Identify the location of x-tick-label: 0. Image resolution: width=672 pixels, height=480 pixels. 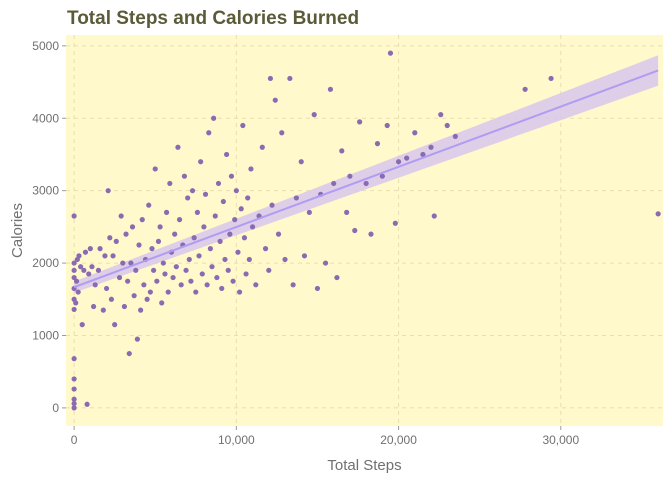
(74, 440).